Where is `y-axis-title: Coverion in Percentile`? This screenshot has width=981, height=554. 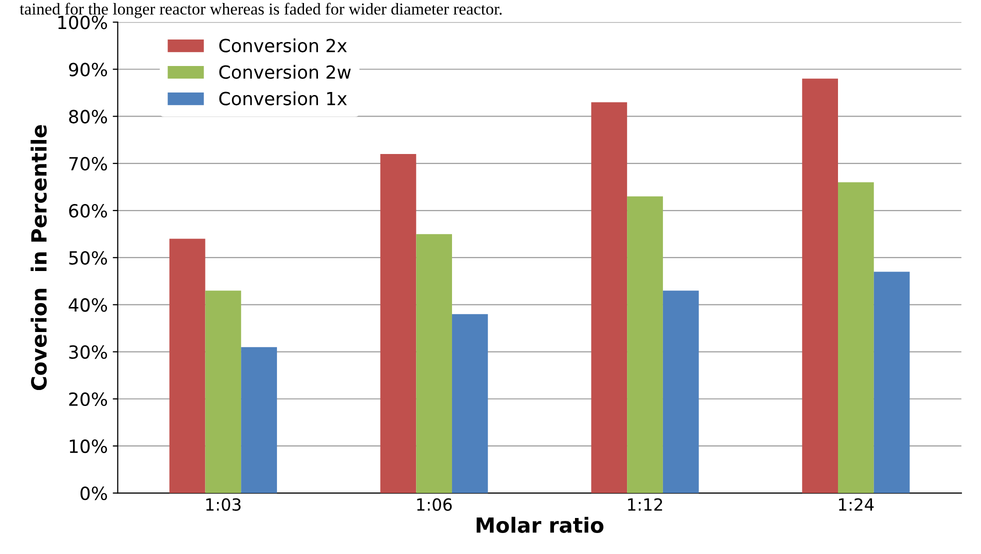
y-axis-title: Coverion in Percentile is located at coordinates (38, 257).